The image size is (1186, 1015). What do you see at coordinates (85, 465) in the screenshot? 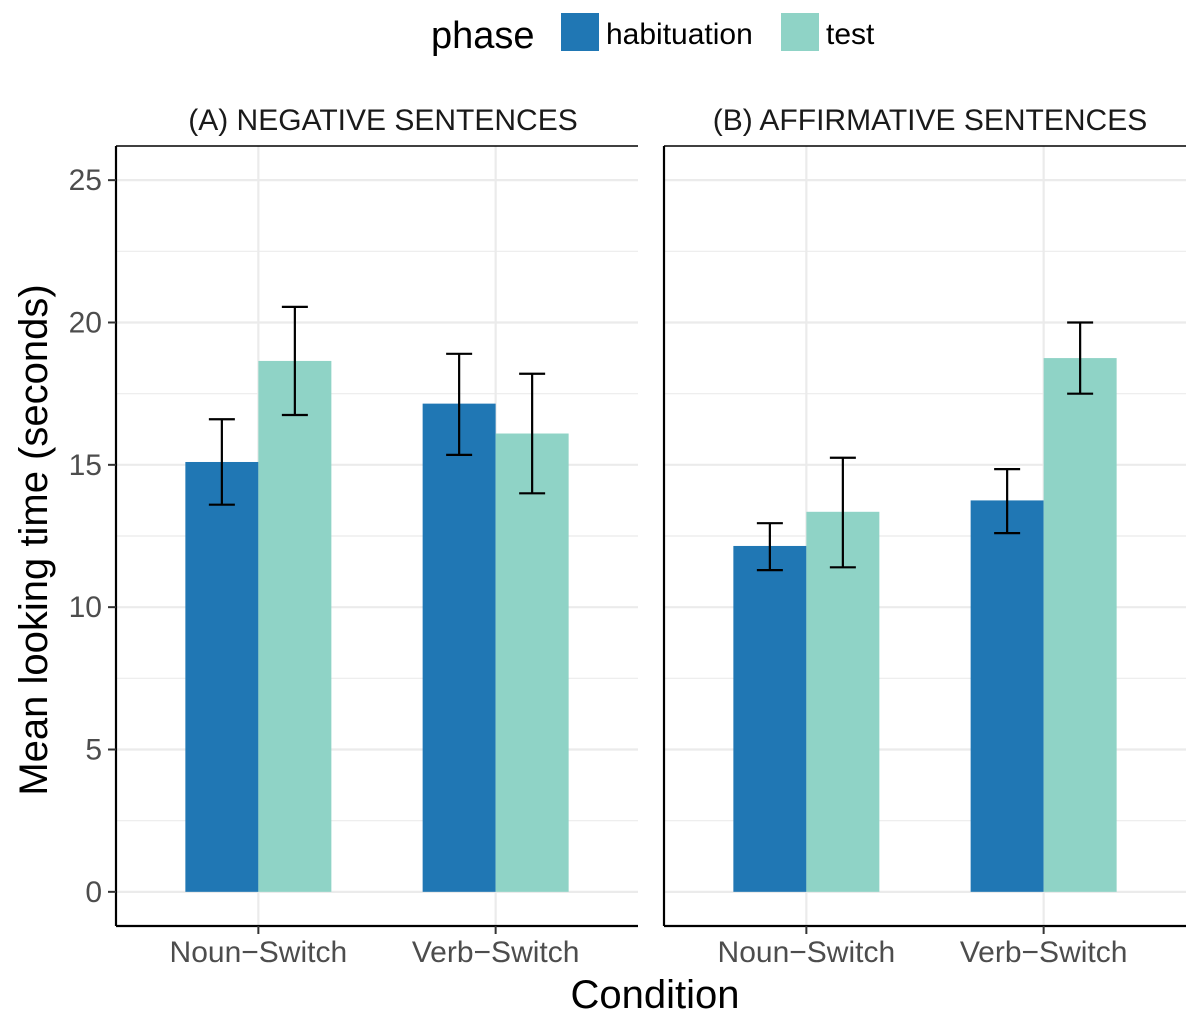
I see `y-tick-label: 15` at bounding box center [85, 465].